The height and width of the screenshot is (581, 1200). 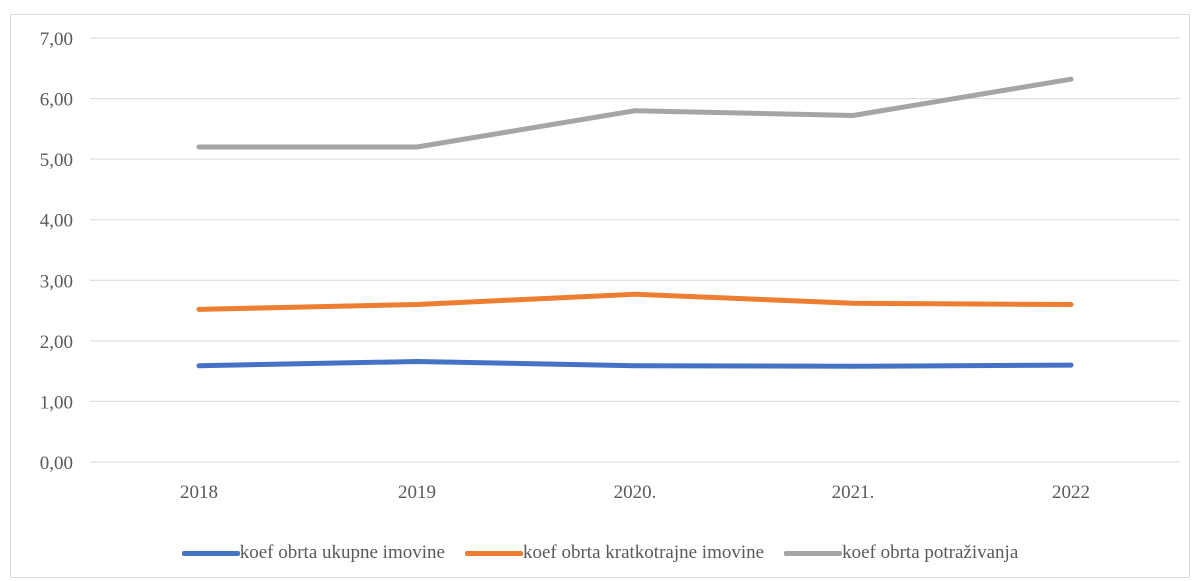 What do you see at coordinates (56, 281) in the screenshot?
I see `y-tick-label: 3,00` at bounding box center [56, 281].